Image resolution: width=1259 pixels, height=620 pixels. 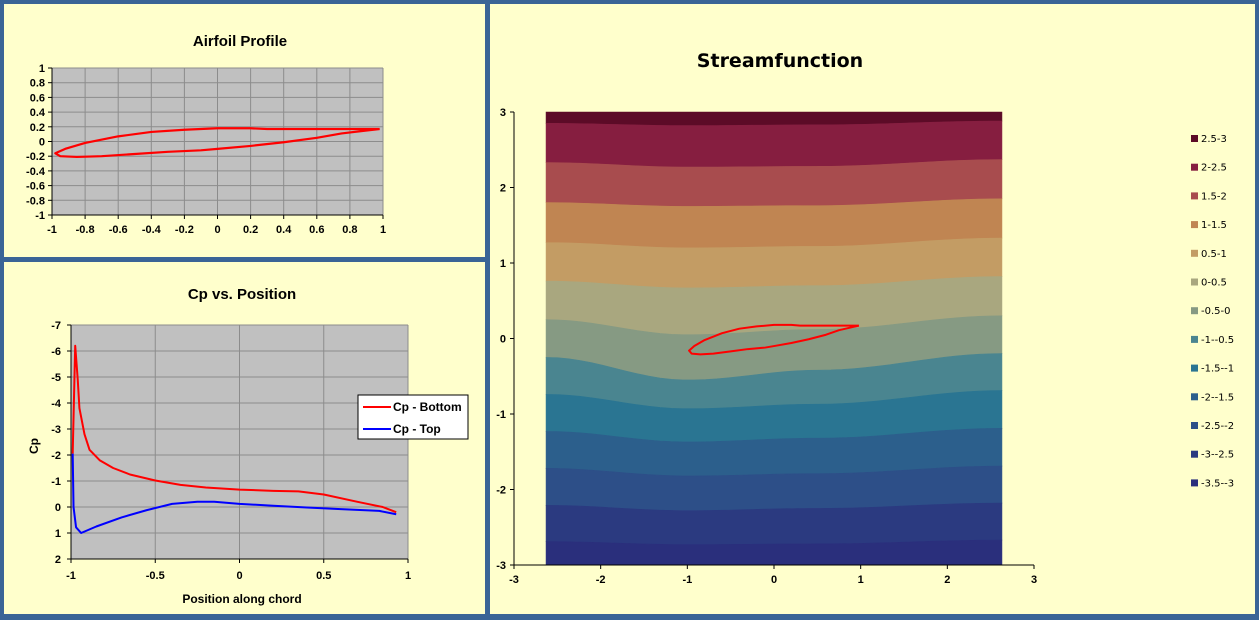 What do you see at coordinates (85, 230) in the screenshot?
I see `x-tick-label: -0.8` at bounding box center [85, 230].